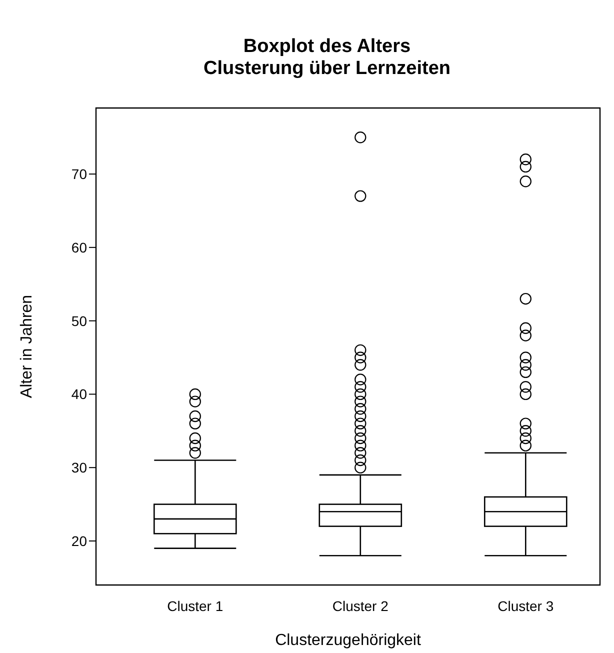  Describe the element at coordinates (79, 394) in the screenshot. I see `y-tick-label: 40` at that location.